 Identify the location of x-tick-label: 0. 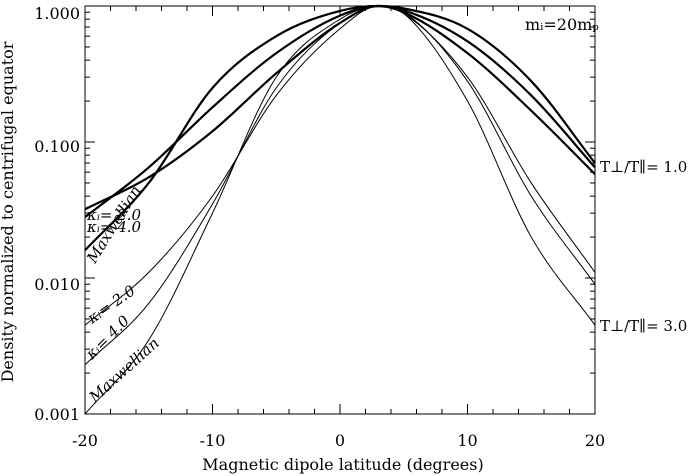
(340, 440).